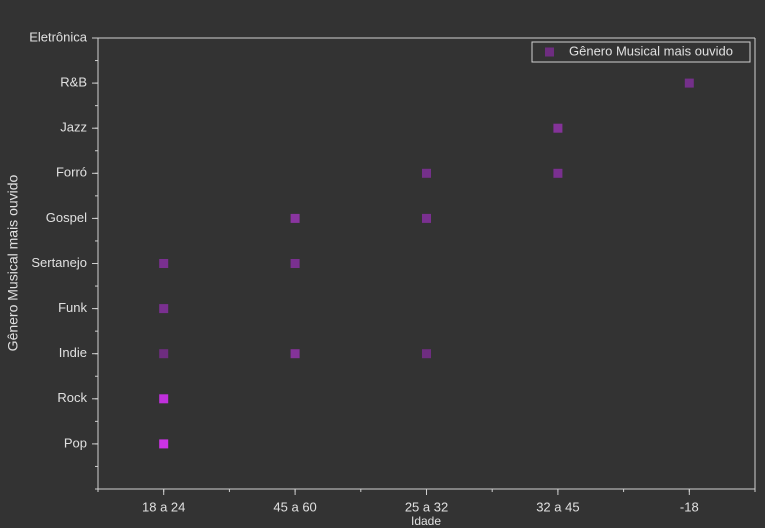 The image size is (765, 528). I want to click on y-tick-label: Funk, so click(72, 307).